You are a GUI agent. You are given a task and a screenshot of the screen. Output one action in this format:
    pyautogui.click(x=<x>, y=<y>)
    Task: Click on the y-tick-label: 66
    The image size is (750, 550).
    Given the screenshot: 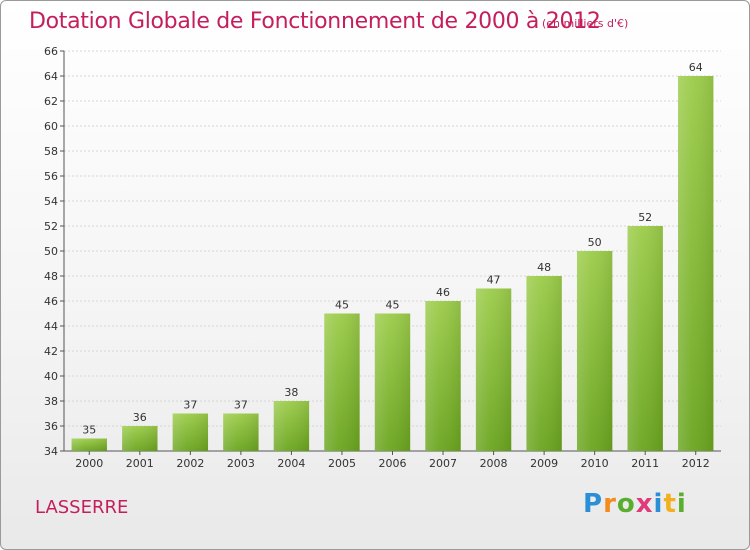 What is the action you would take?
    pyautogui.click(x=51, y=51)
    